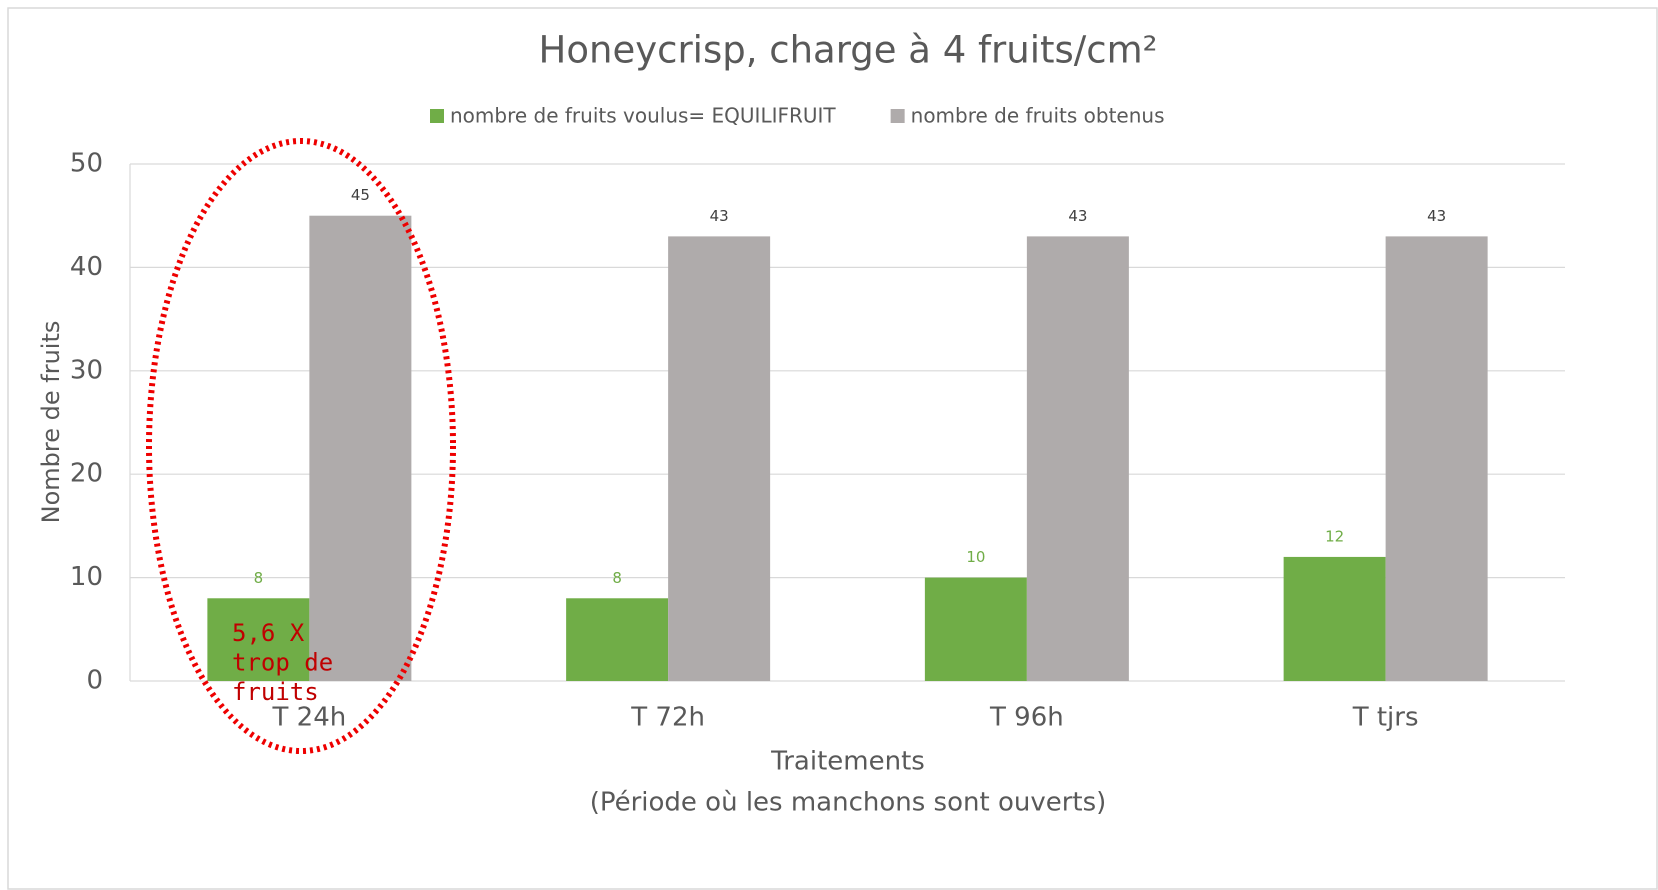  I want to click on y-tick-label: 40, so click(86, 267).